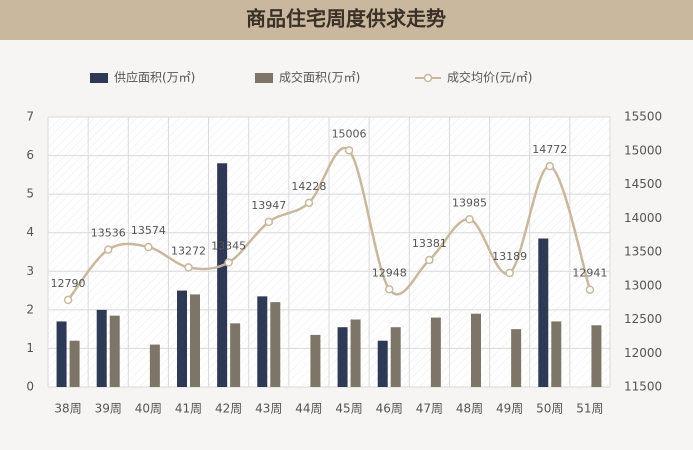  What do you see at coordinates (389, 409) in the screenshot?
I see `x-tick-label: 46周` at bounding box center [389, 409].